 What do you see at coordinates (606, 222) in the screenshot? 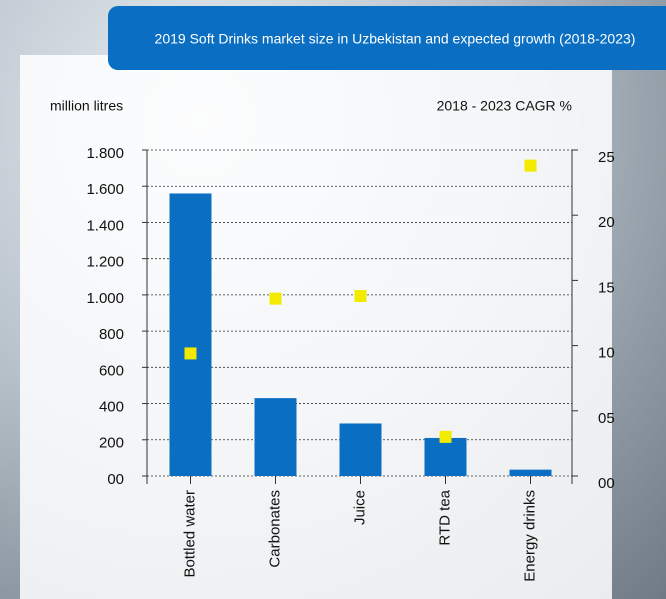
I see `y2-tick-label: 20` at bounding box center [606, 222].